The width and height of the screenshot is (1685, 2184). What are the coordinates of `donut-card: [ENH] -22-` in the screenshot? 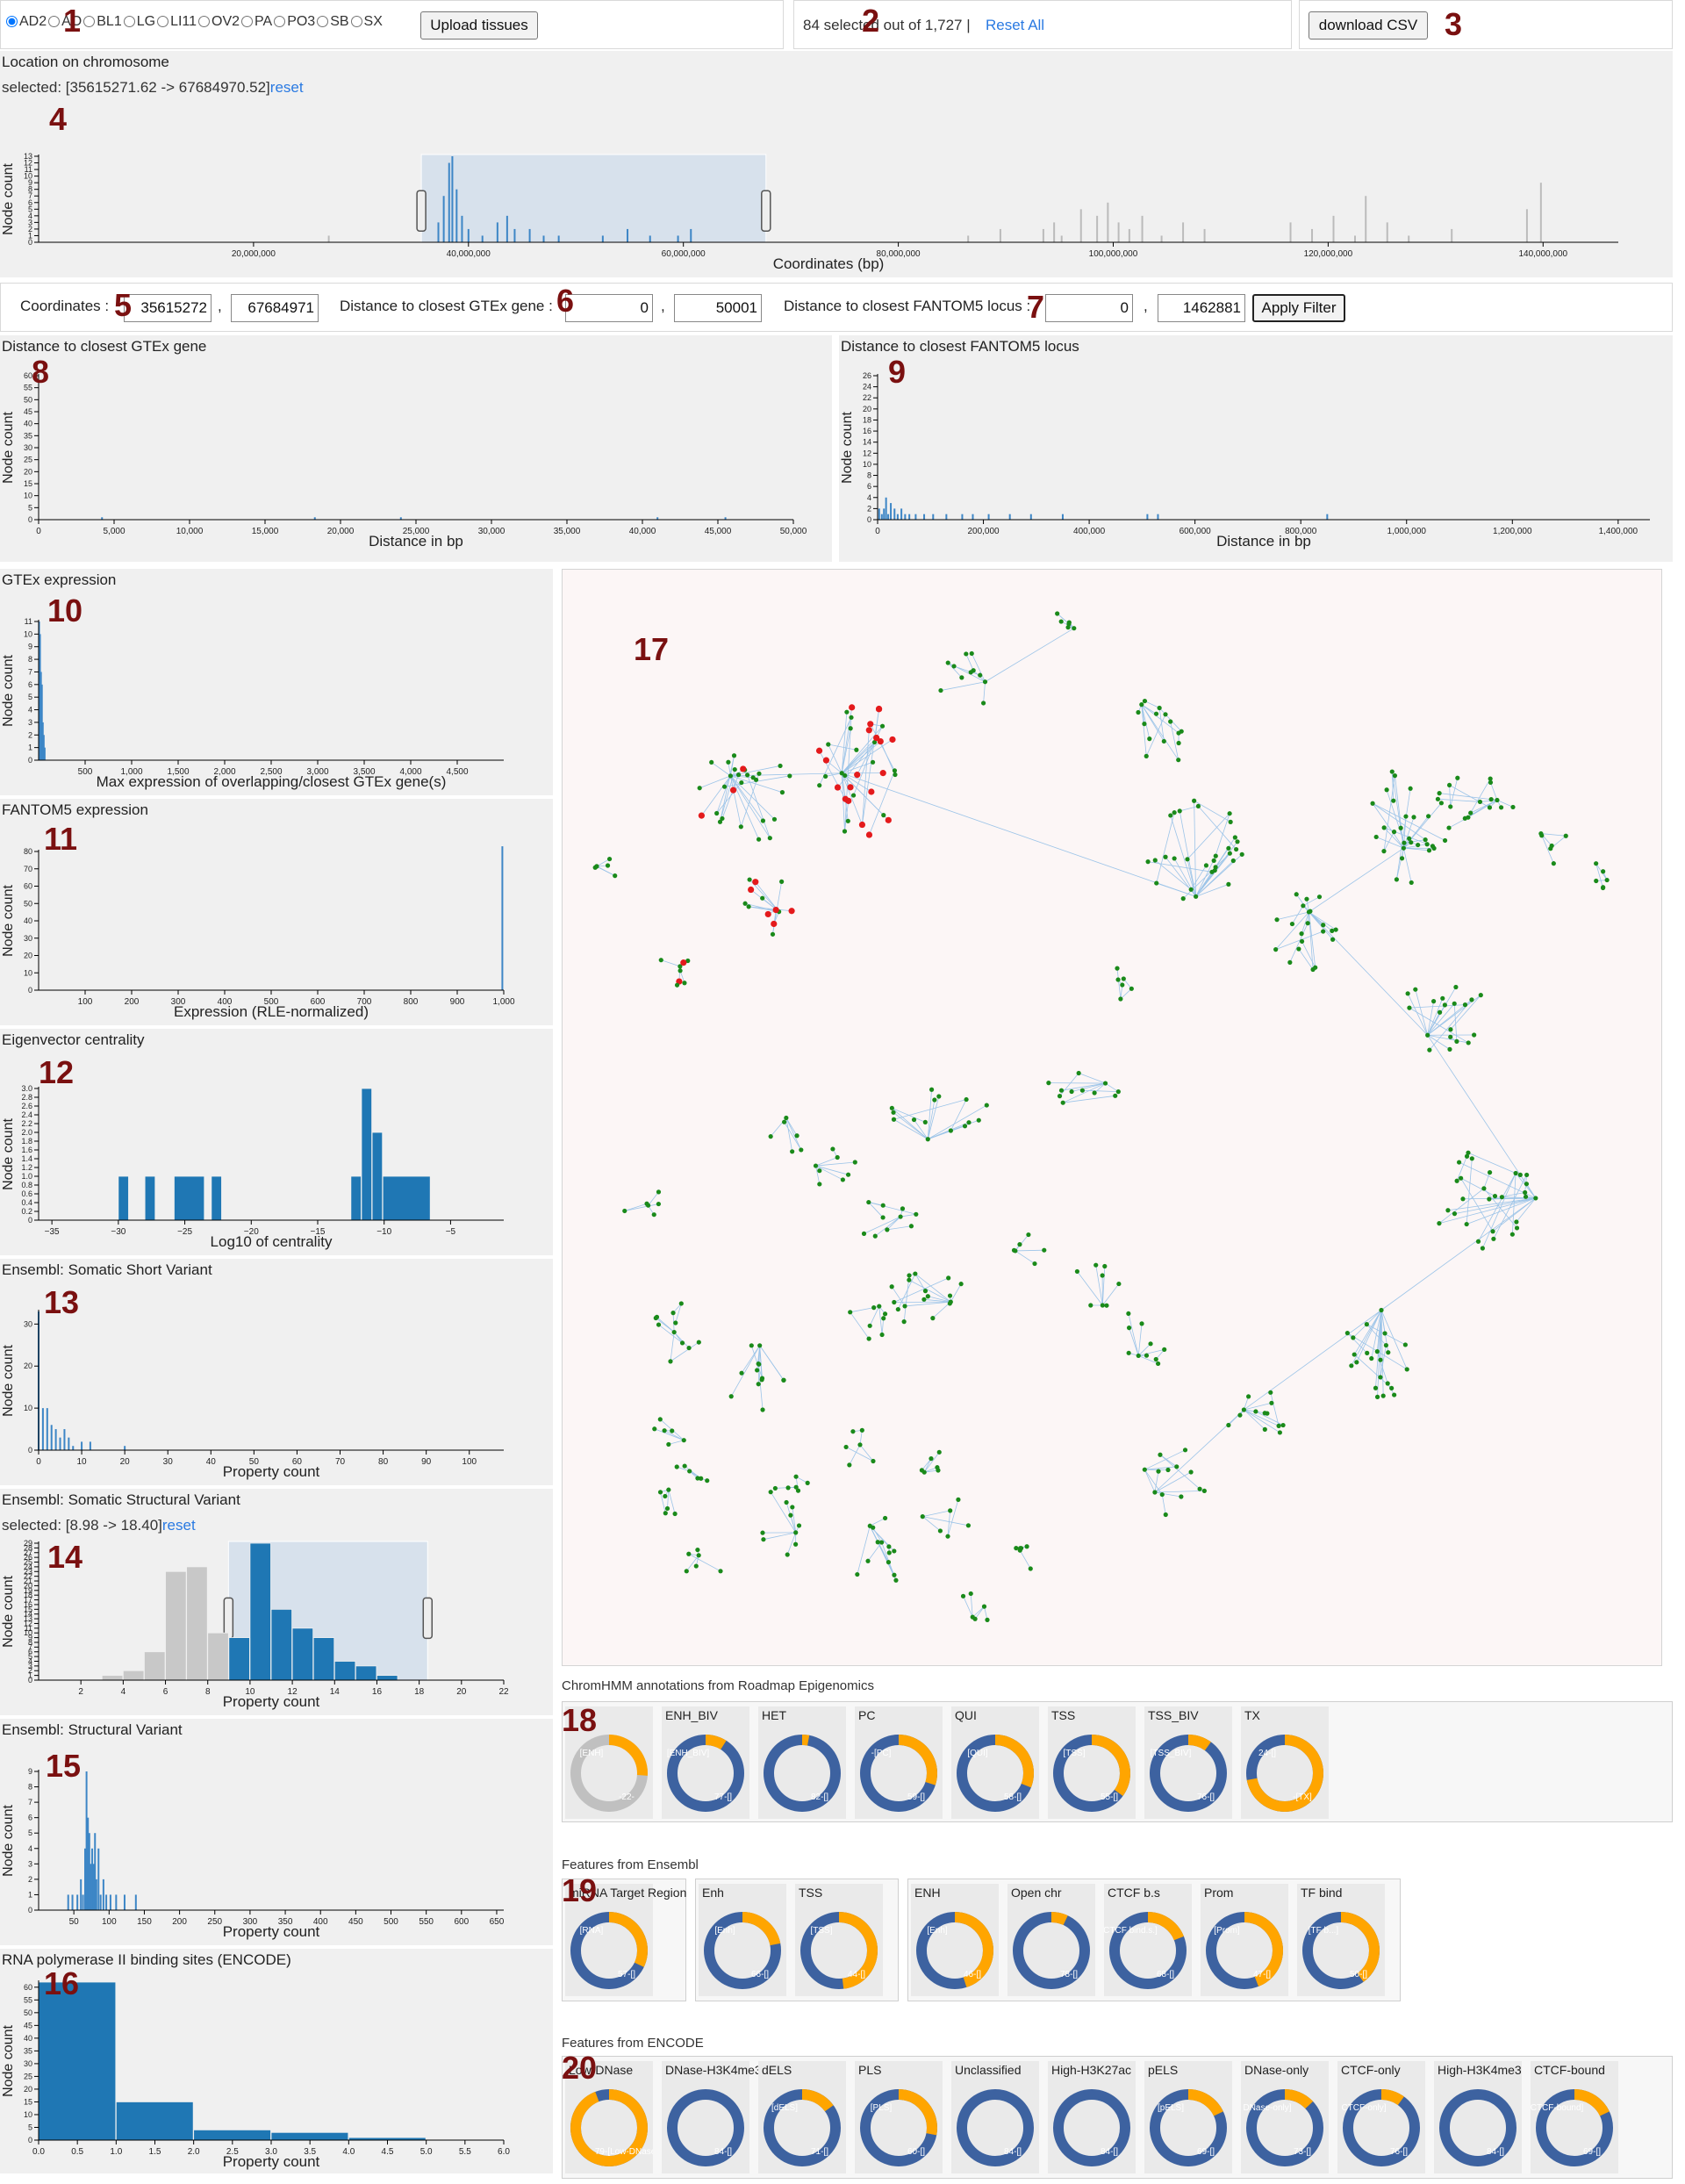 It's located at (609, 1762).